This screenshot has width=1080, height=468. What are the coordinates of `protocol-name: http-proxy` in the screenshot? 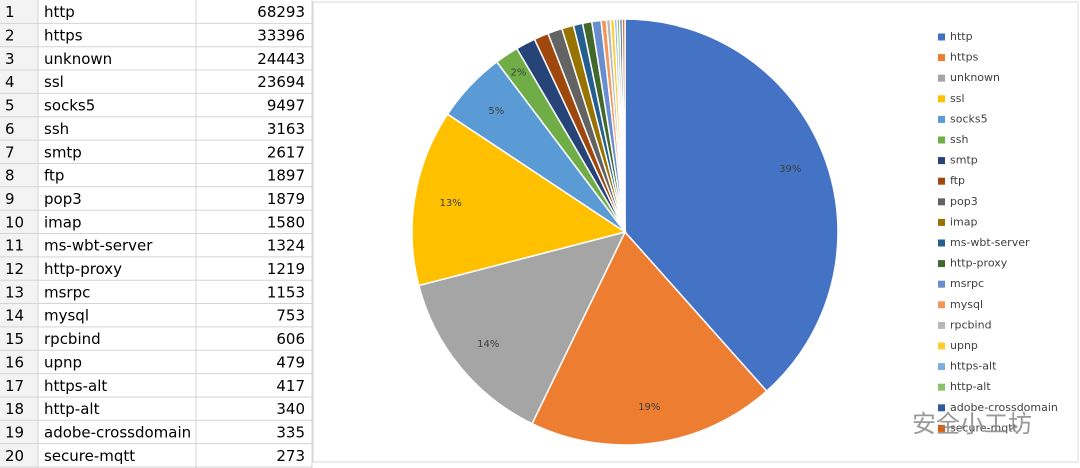 It's located at (83, 269).